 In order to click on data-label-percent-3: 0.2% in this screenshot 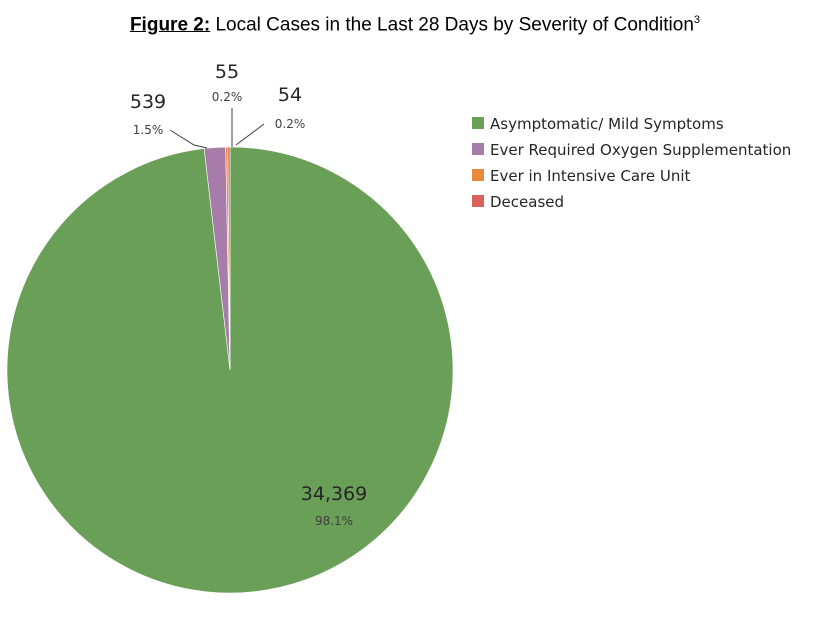, I will do `click(227, 97)`.